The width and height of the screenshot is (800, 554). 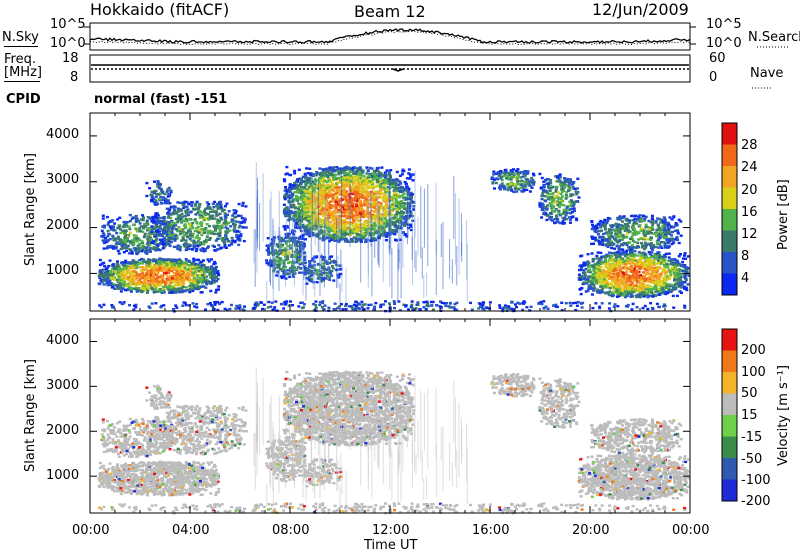 I want to click on freq-panel-frame, so click(x=390, y=68).